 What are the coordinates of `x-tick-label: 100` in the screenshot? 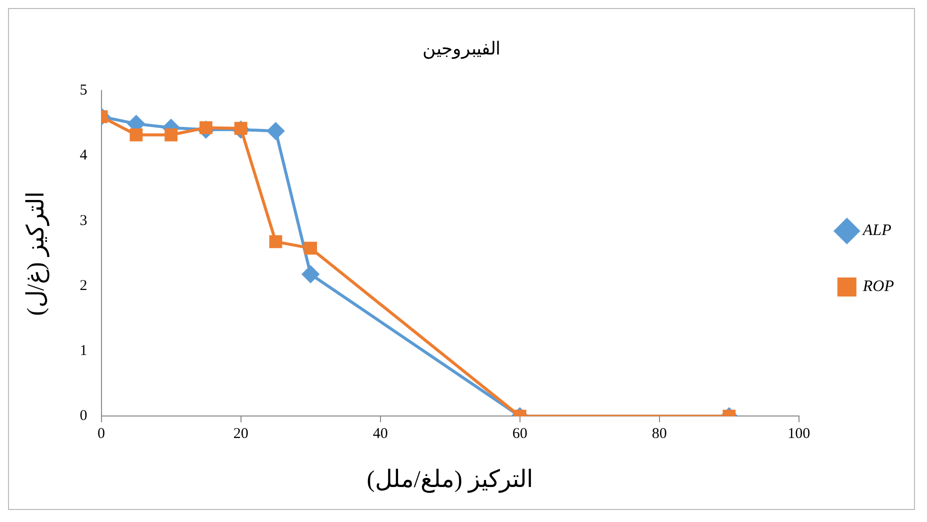 It's located at (799, 434).